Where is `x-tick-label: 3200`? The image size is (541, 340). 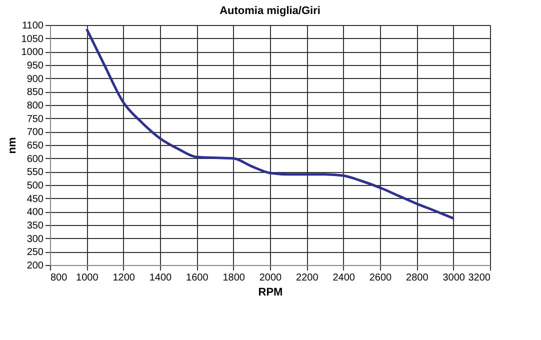 x-tick-label: 3200 is located at coordinates (479, 278).